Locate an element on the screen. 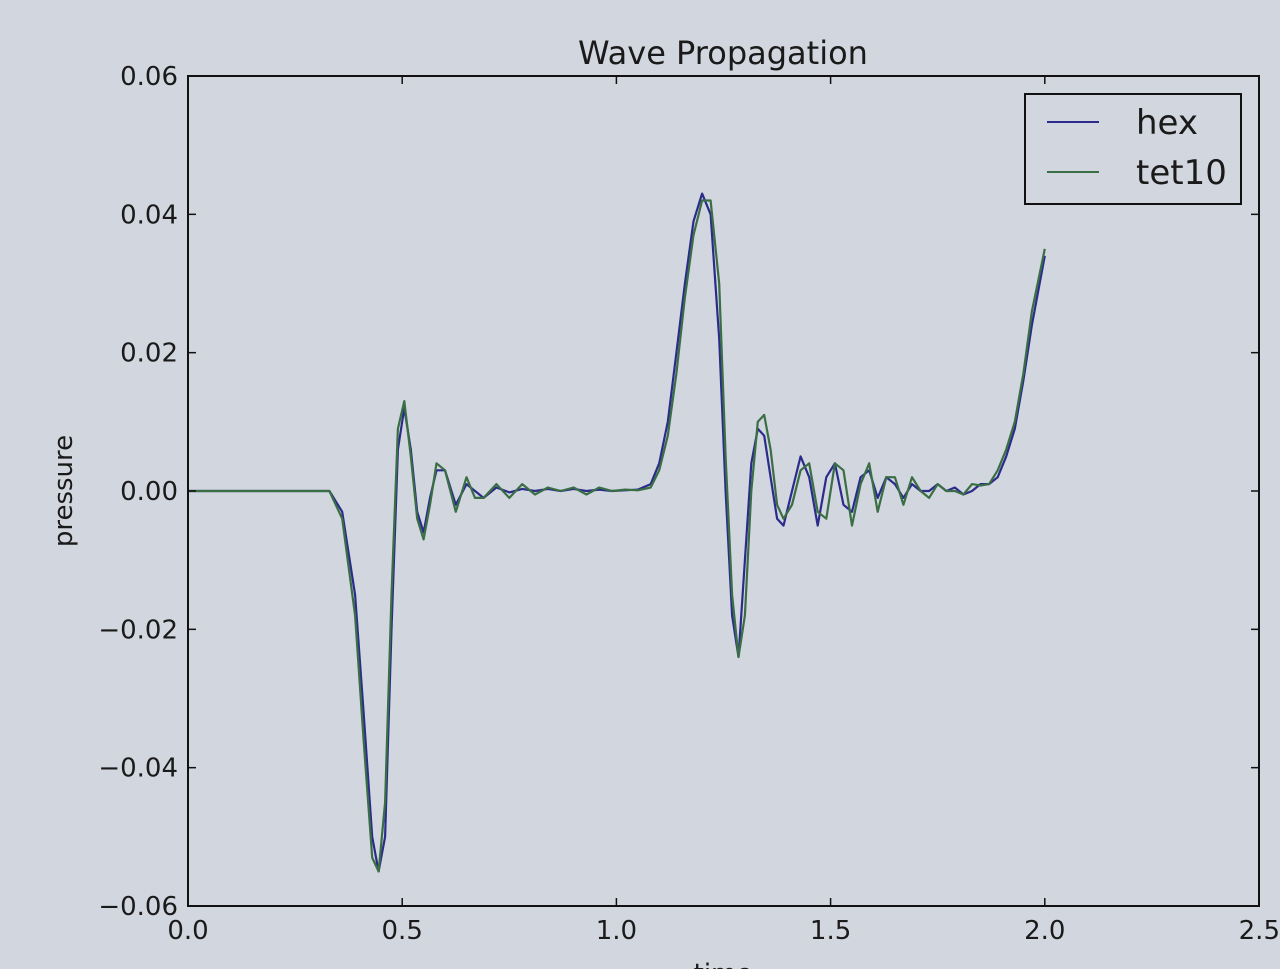 Image resolution: width=1280 pixels, height=969 pixels. y-tick-label: 0.06 is located at coordinates (149, 77).